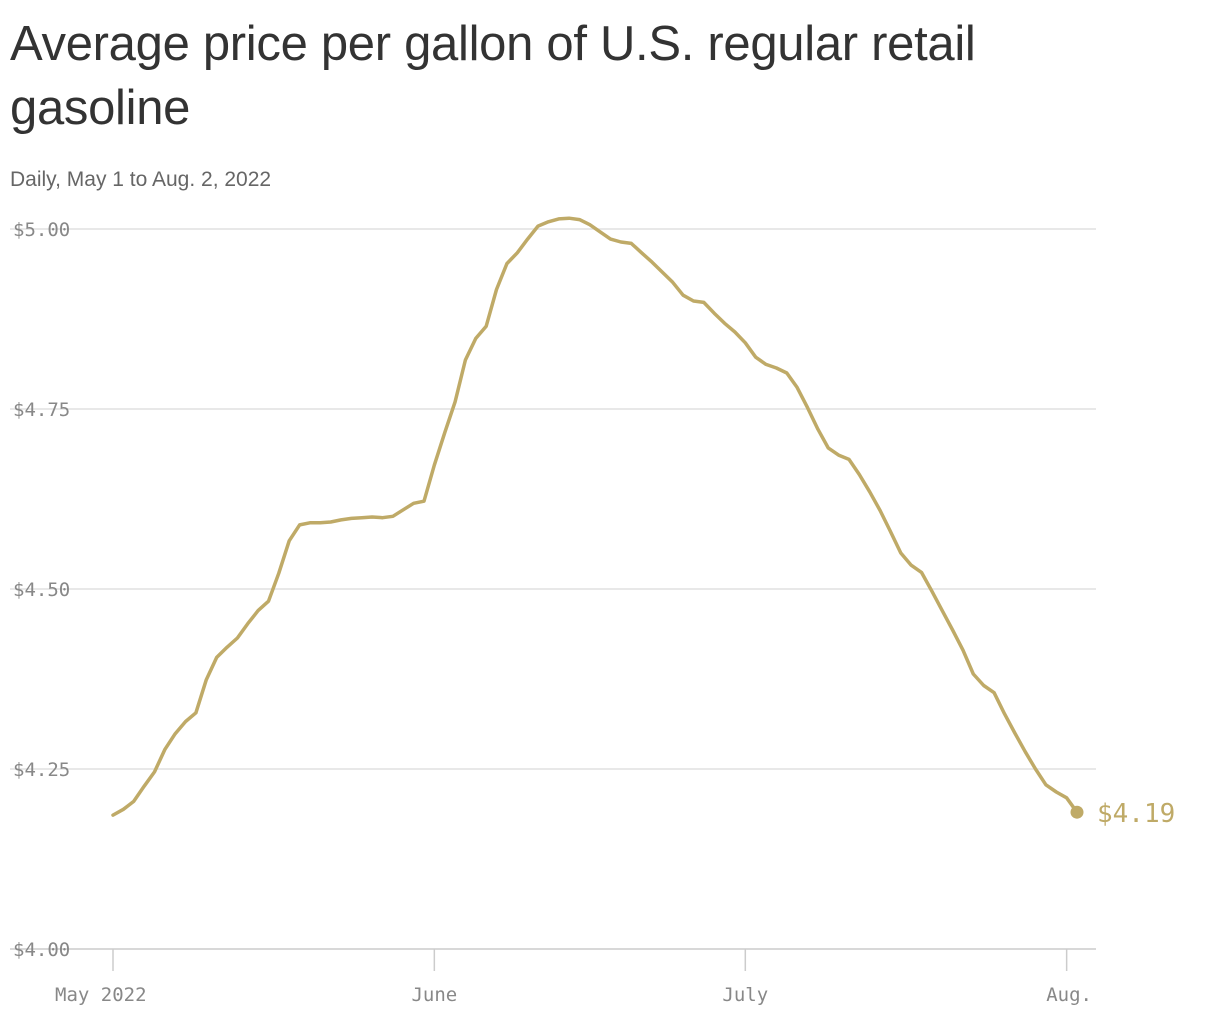 This screenshot has width=1220, height=1020. I want to click on y-tick-label: $4.75, so click(41, 410).